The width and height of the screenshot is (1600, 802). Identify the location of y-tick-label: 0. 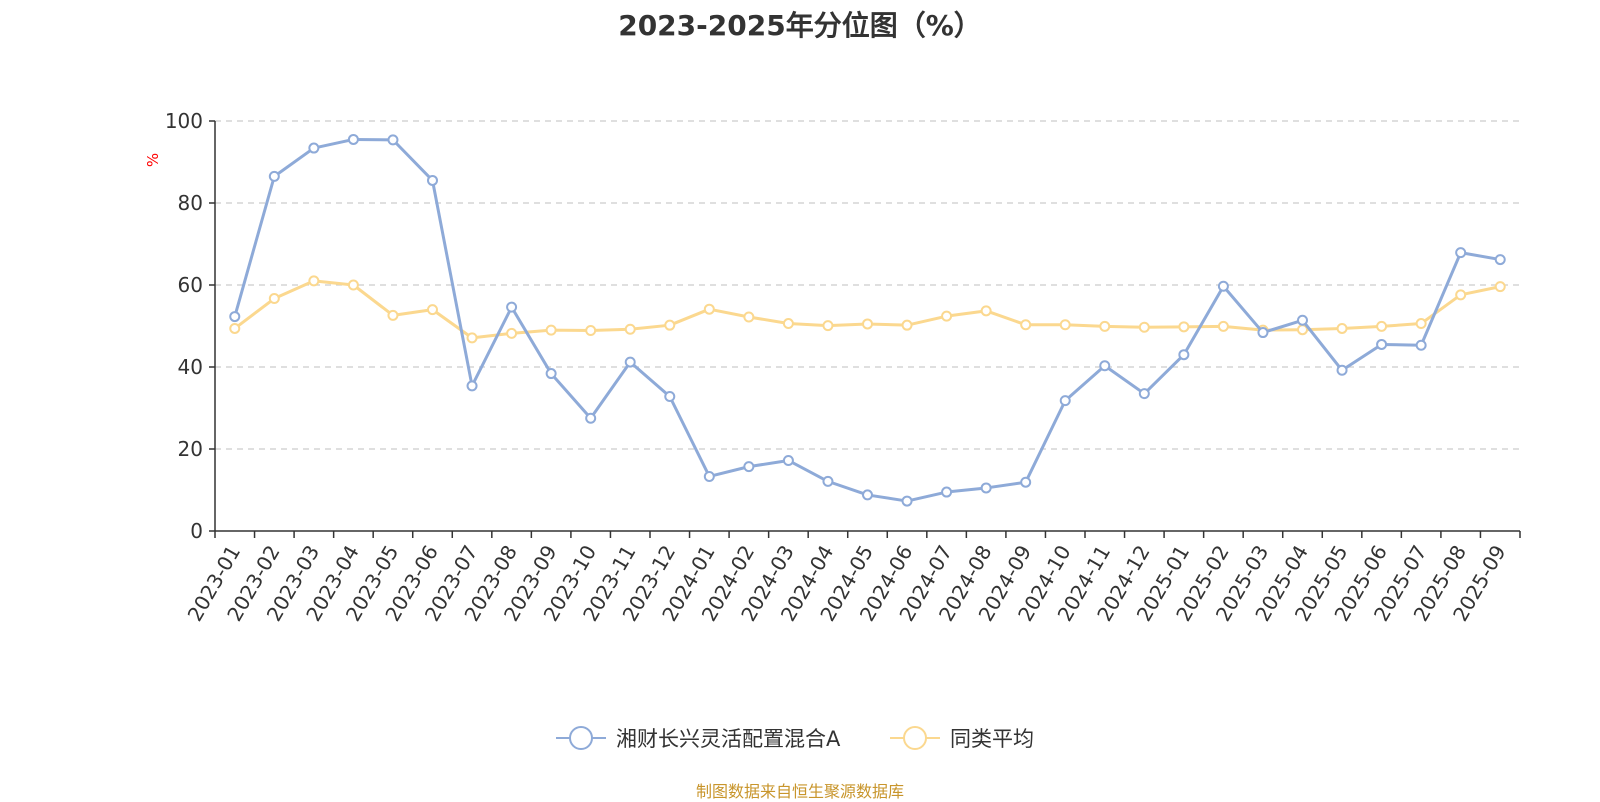
(196, 531).